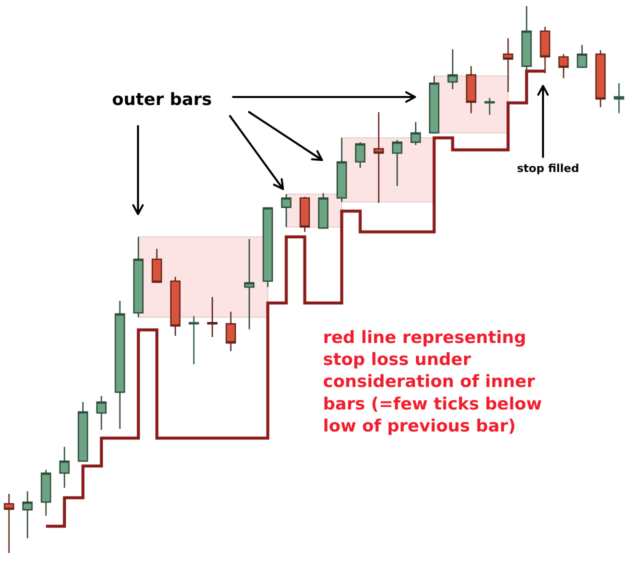 The height and width of the screenshot is (563, 644). What do you see at coordinates (432, 382) in the screenshot?
I see `annotation: red line representing stop loss under consideration of inner bars (=few ticks below low of previous bar)` at bounding box center [432, 382].